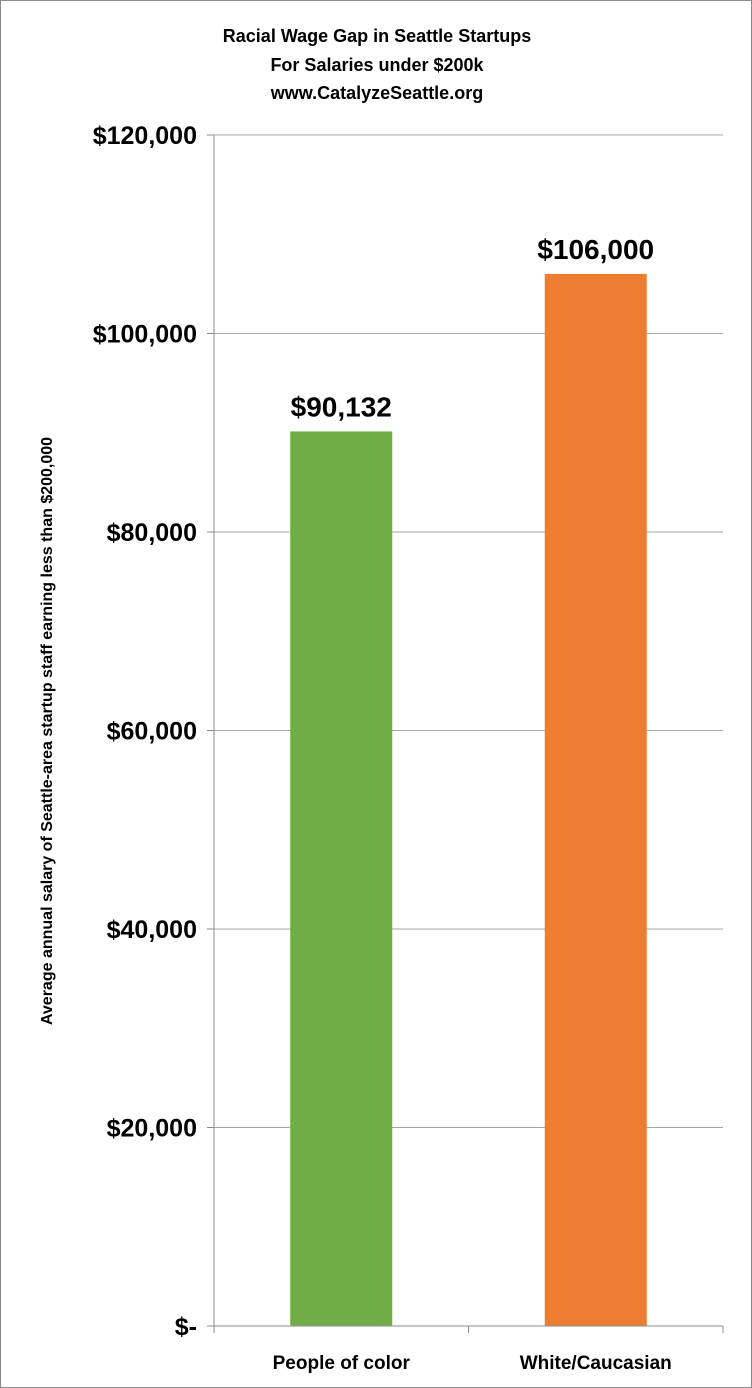 The image size is (752, 1388). What do you see at coordinates (341, 406) in the screenshot?
I see `data-label-0: $90,132` at bounding box center [341, 406].